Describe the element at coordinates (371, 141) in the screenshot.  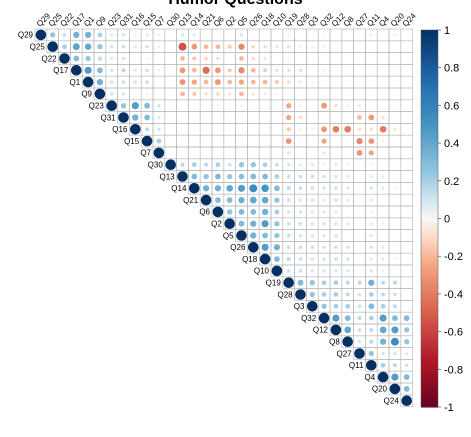
I see `correlation-circle-Q15-Q11` at that location.